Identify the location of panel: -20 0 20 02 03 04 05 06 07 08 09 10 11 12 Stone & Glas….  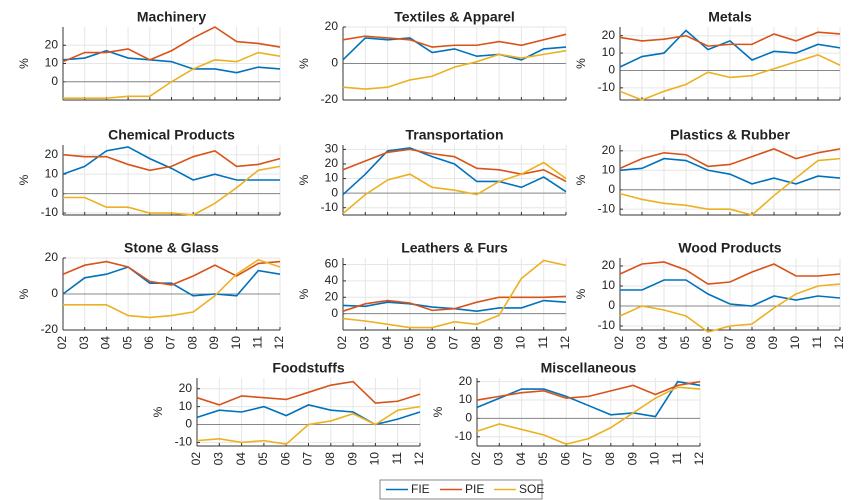
(151, 295).